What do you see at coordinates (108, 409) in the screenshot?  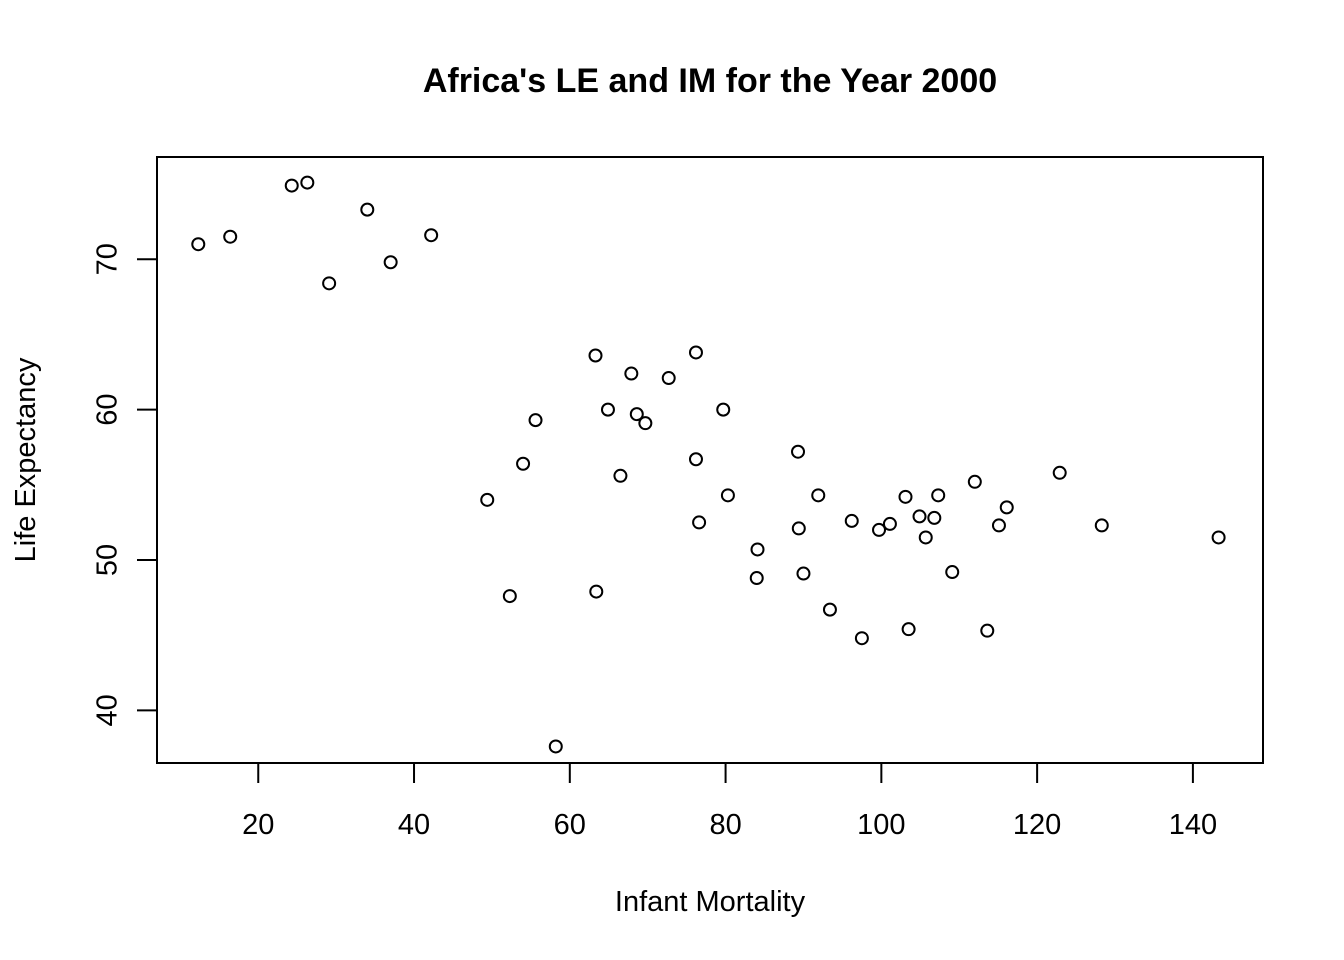 I see `y-tick-label: 60` at bounding box center [108, 409].